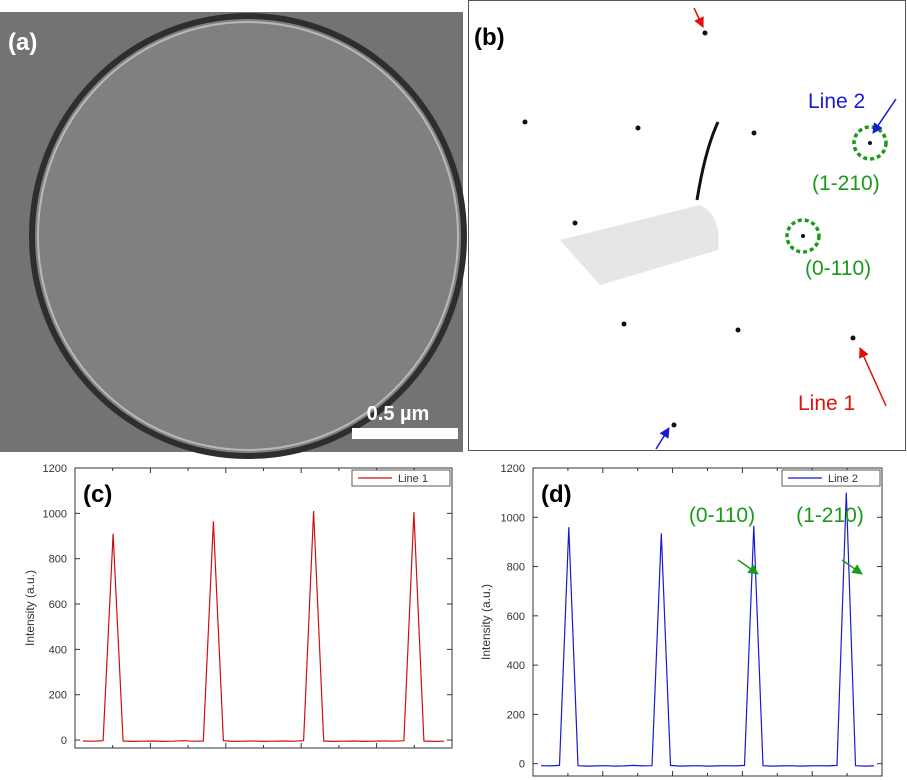 The image size is (907, 780). Describe the element at coordinates (846, 183) in the screenshot. I see `spot-label: (1-210)` at that location.